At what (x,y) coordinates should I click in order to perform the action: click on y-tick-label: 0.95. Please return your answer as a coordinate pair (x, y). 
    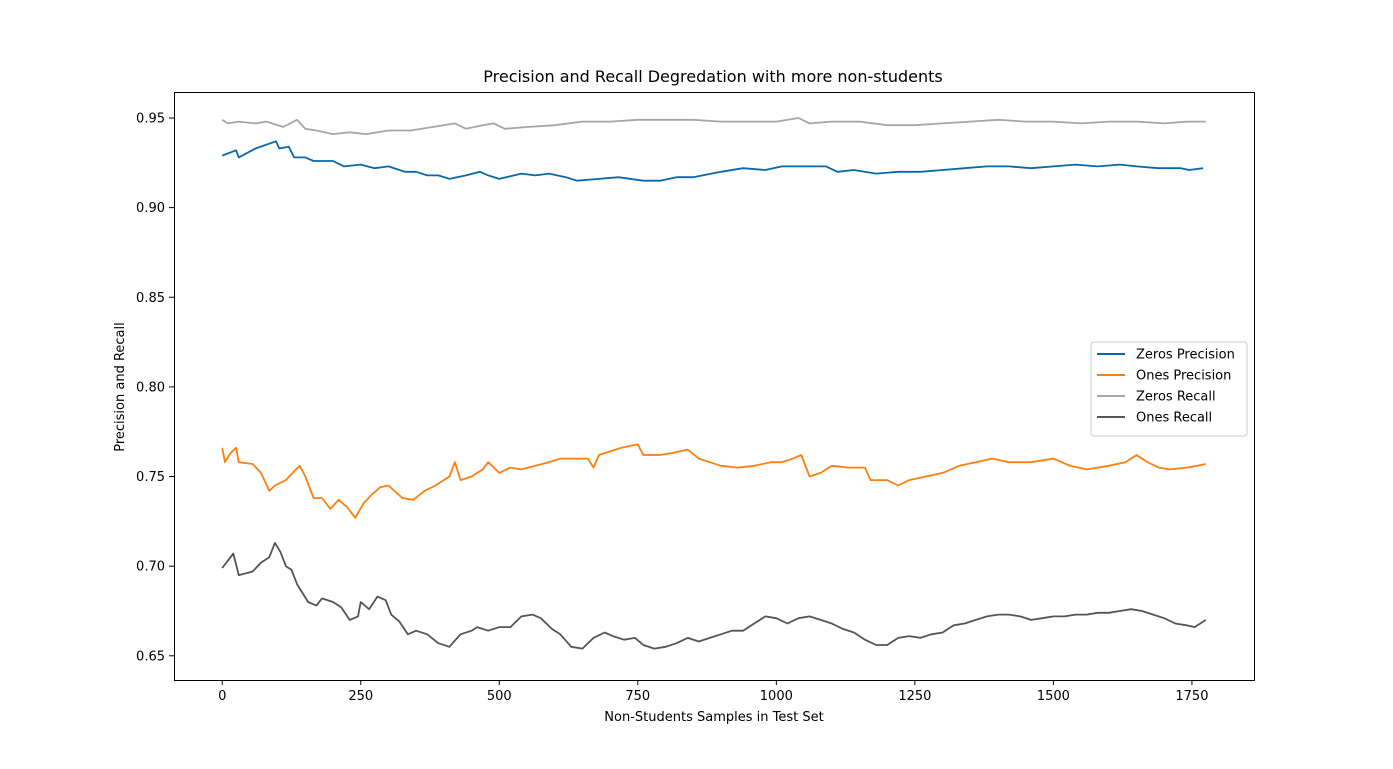
    Looking at the image, I should click on (150, 118).